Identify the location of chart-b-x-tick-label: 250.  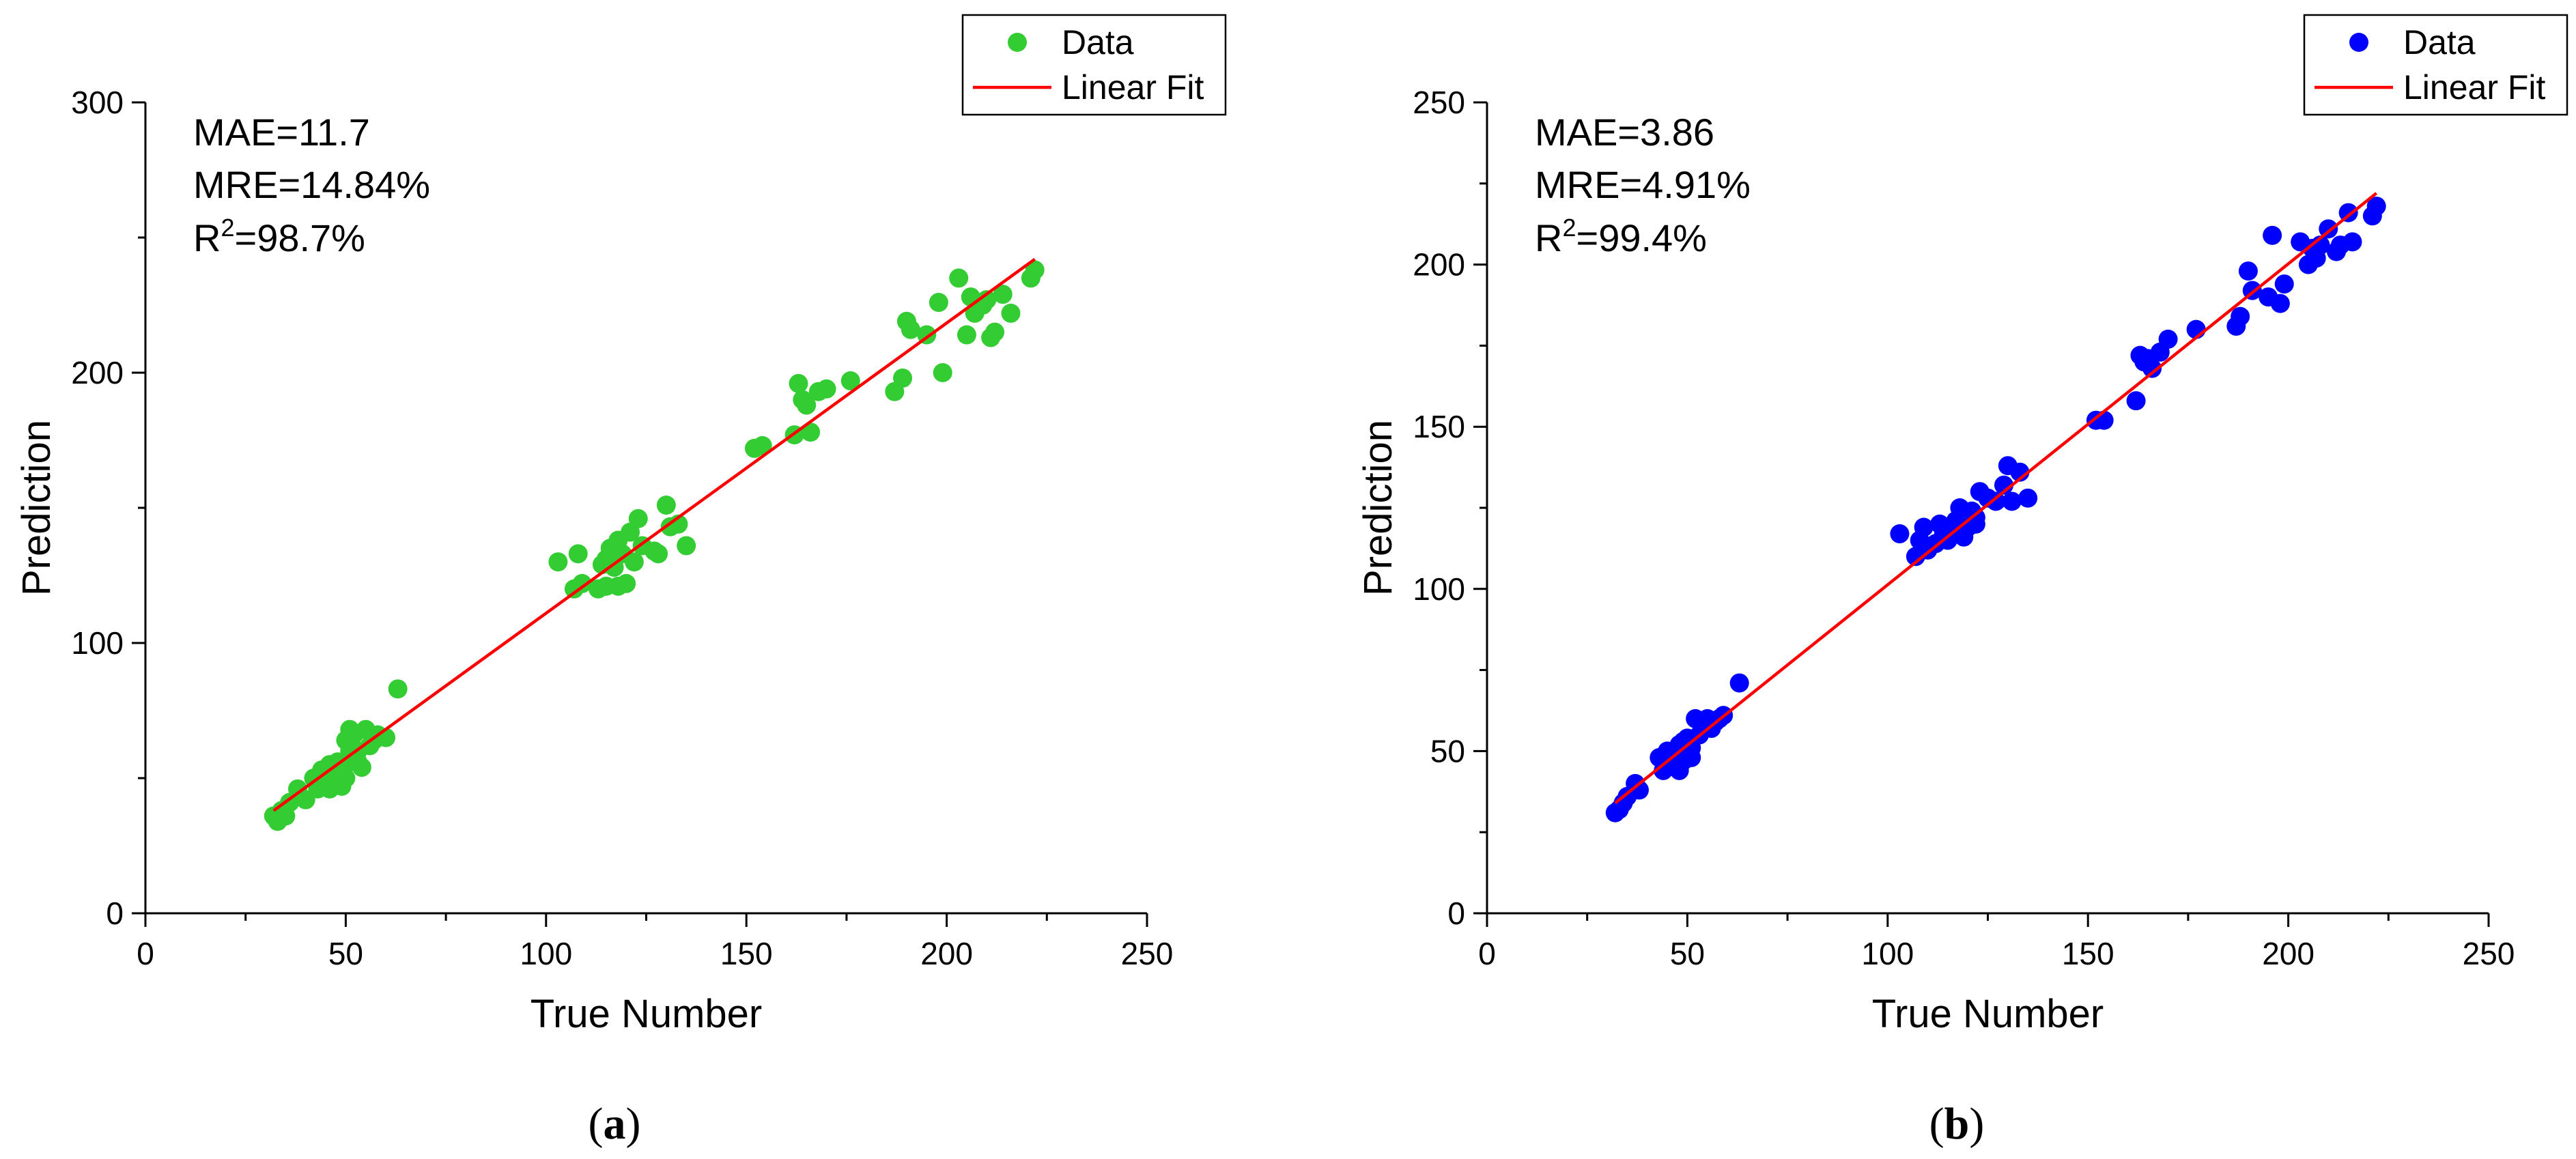
(2489, 953).